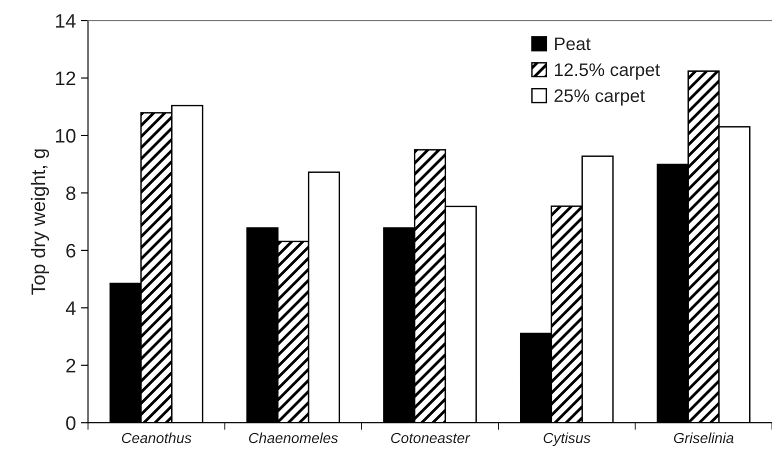 This screenshot has height=457, width=772. I want to click on y-tick-label: 10, so click(66, 135).